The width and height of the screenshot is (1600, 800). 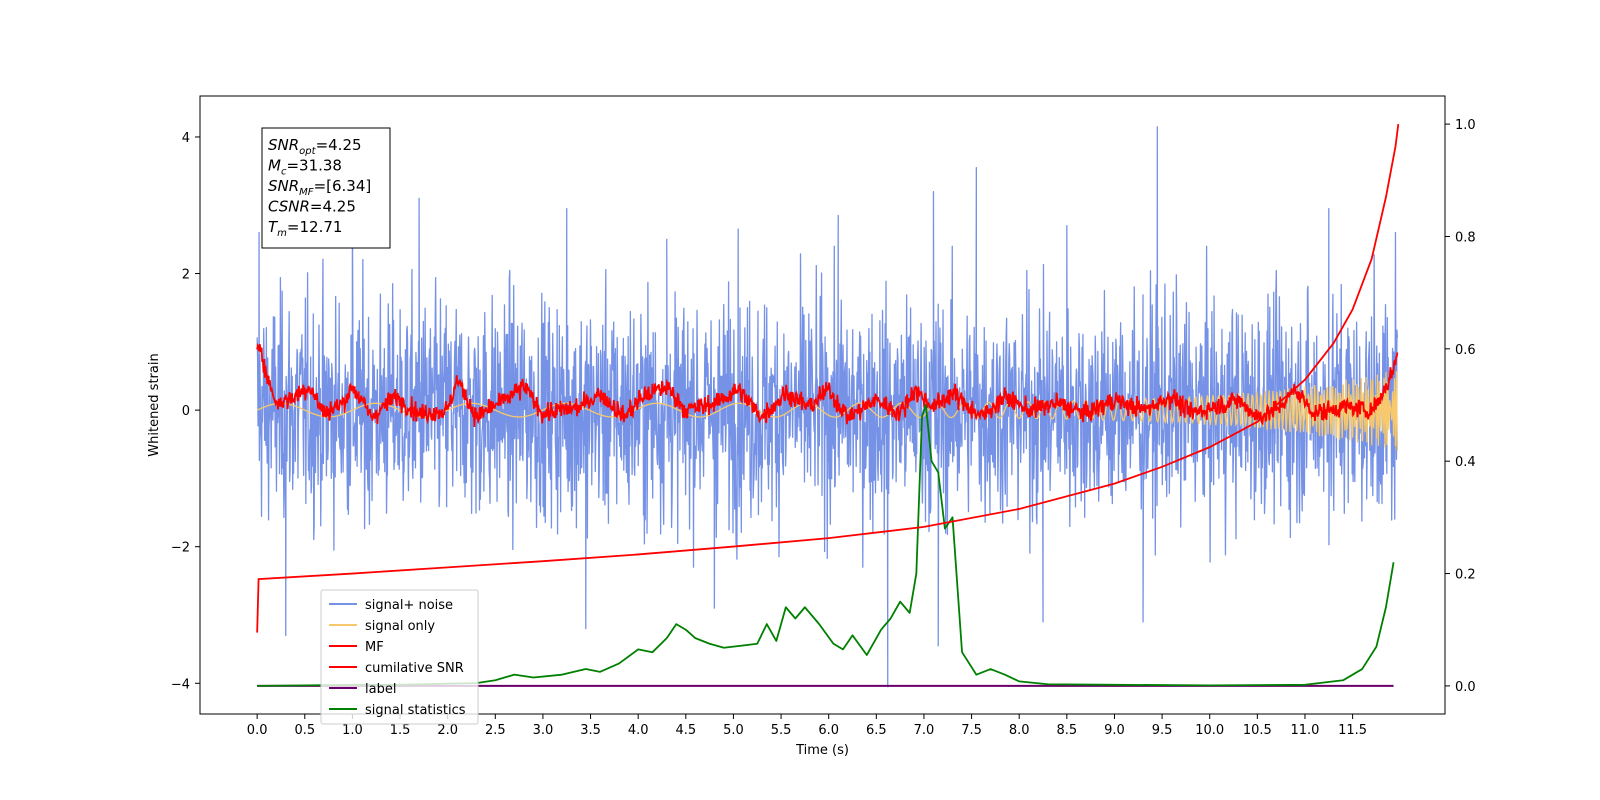 What do you see at coordinates (186, 138) in the screenshot?
I see `y-tick-label-0: 4` at bounding box center [186, 138].